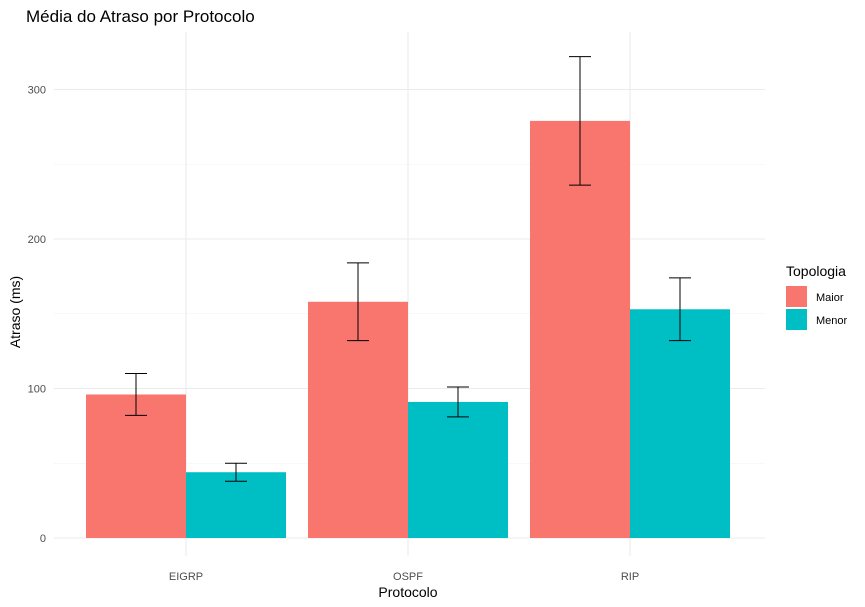 The width and height of the screenshot is (865, 607). Describe the element at coordinates (140, 16) in the screenshot. I see `chart-title: Média do Atraso por Protocolo` at that location.